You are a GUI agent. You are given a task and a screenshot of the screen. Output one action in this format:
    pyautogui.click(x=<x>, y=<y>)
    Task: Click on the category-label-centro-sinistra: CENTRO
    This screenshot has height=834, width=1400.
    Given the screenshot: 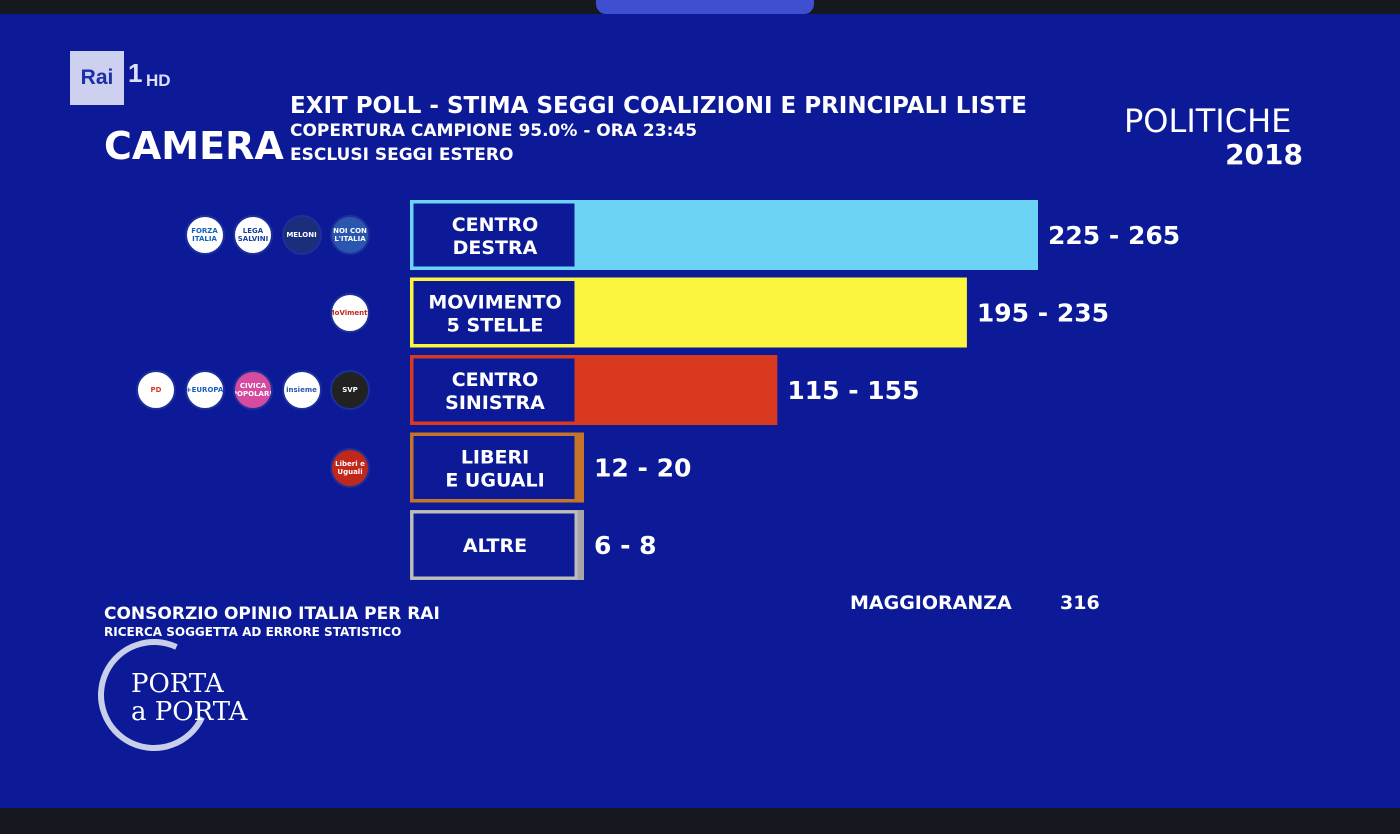 What is the action you would take?
    pyautogui.click(x=495, y=380)
    